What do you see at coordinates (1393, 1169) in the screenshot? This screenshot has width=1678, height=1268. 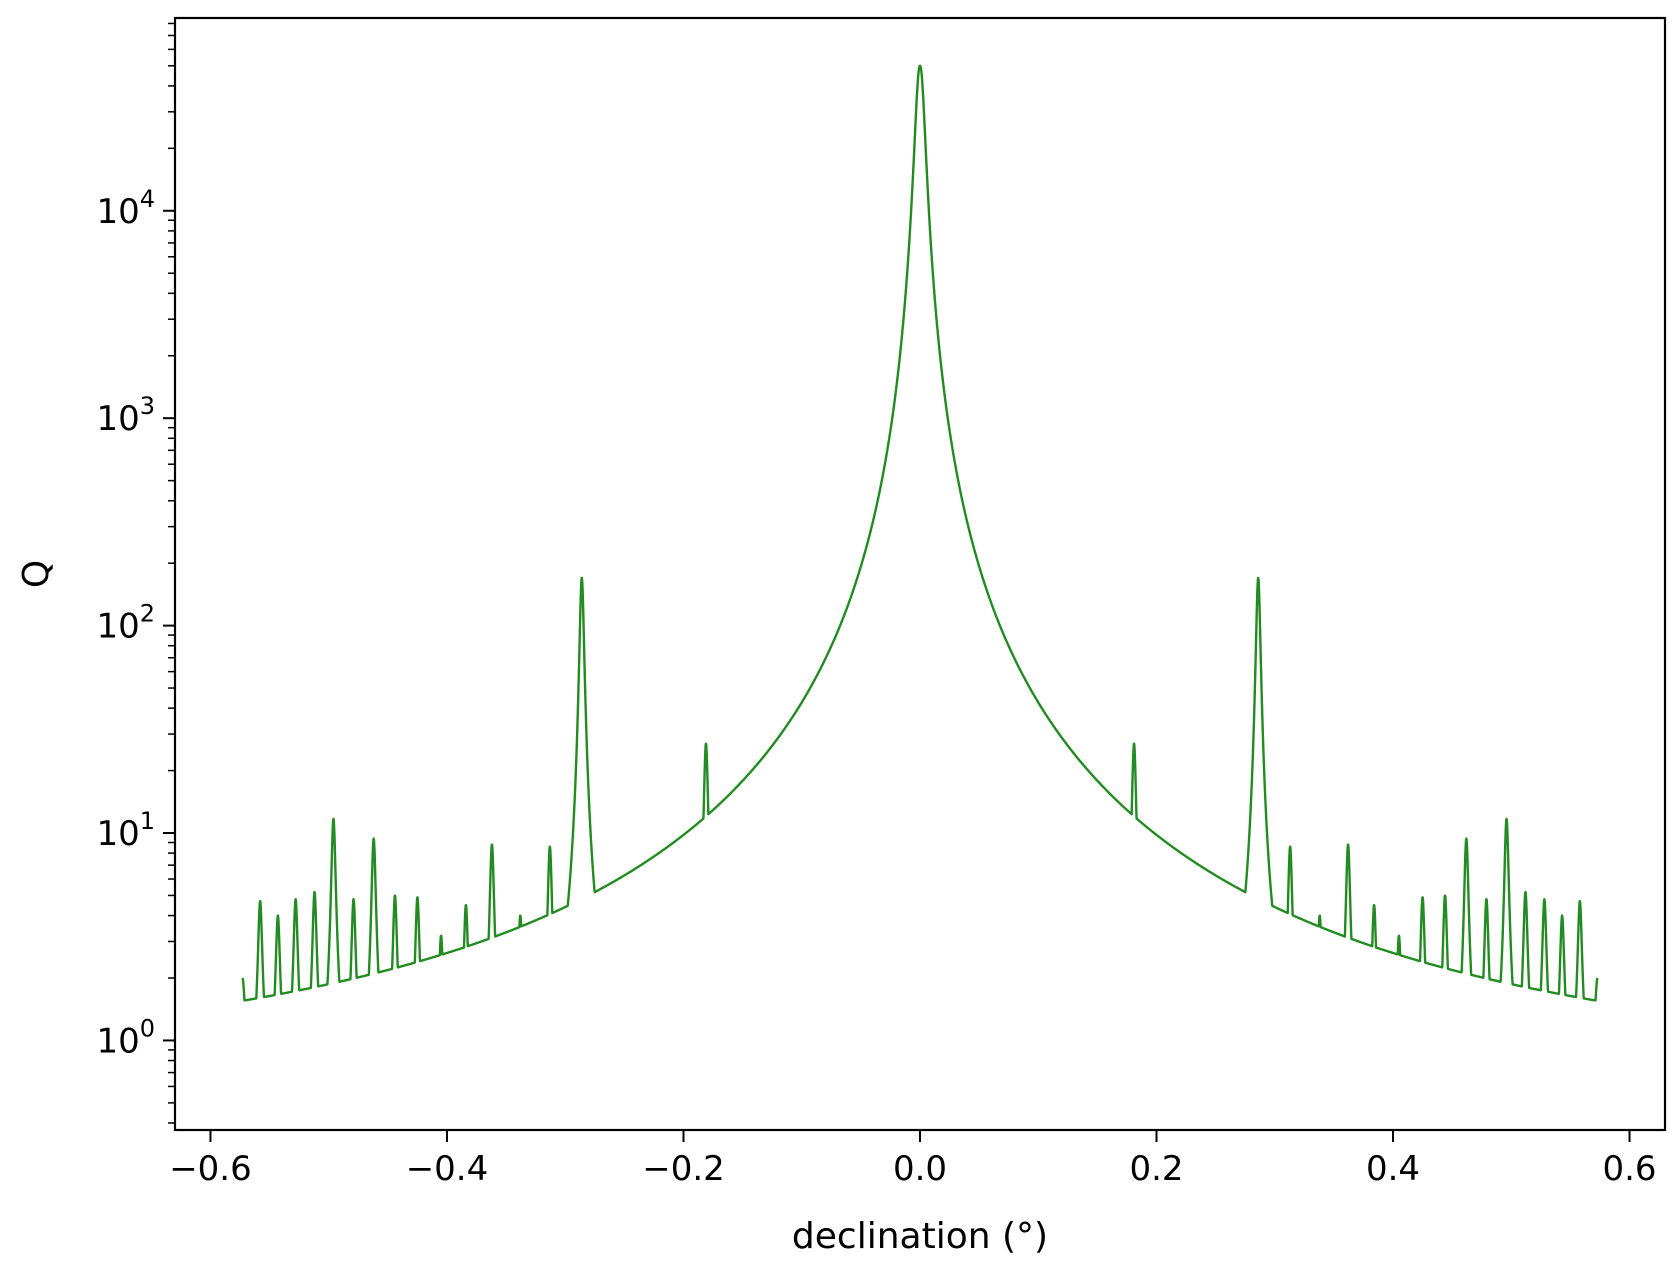 I see `x-tick-label: 0.4` at bounding box center [1393, 1169].